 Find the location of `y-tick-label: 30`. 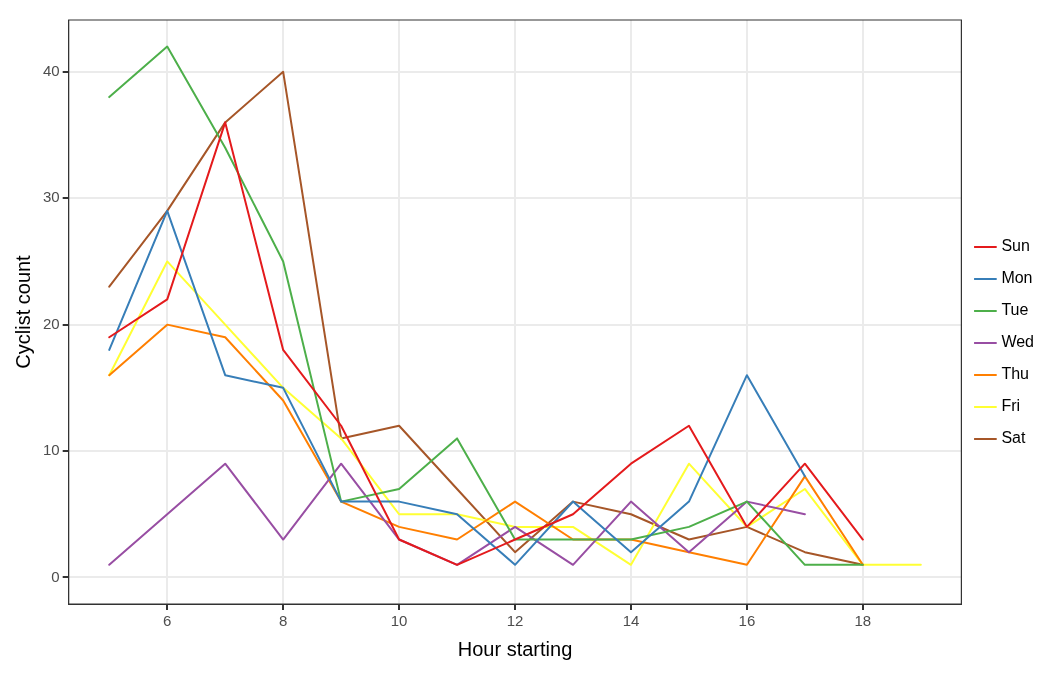

y-tick-label: 30 is located at coordinates (51, 197).